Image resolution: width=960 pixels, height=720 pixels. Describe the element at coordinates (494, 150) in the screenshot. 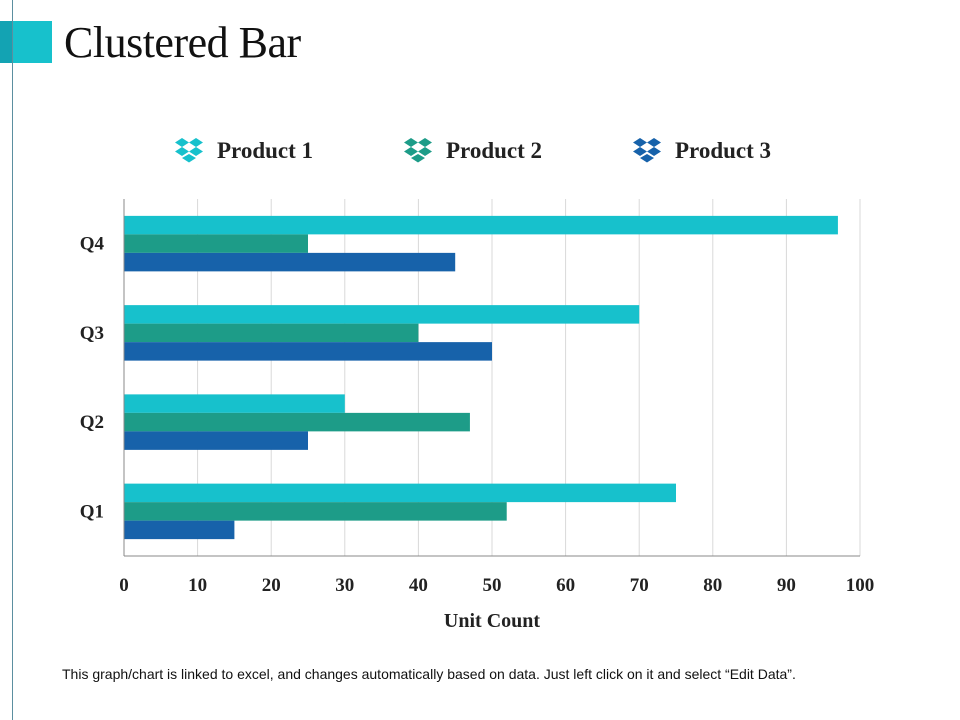

I see `legend-label-product-2: Product 2` at that location.